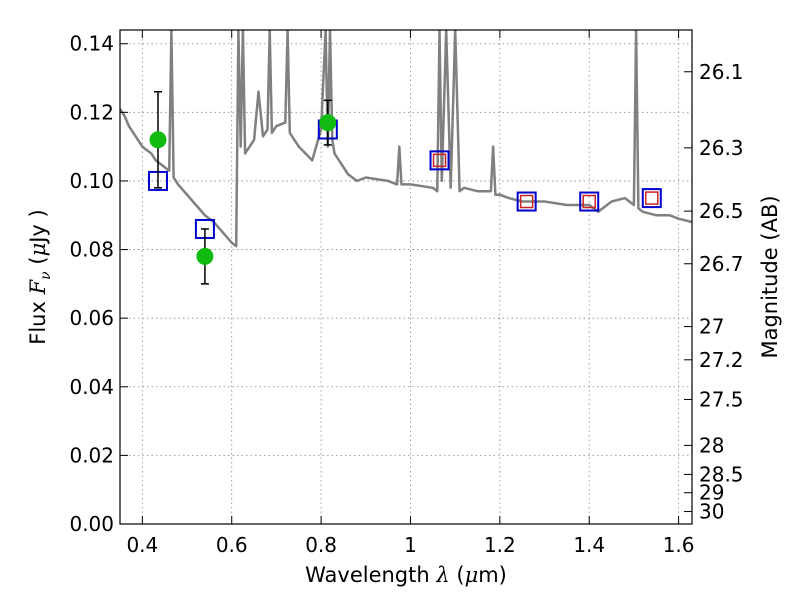 This screenshot has height=600, width=800. I want to click on y-axis-label: Flux Fν (μJy ), so click(40, 276).